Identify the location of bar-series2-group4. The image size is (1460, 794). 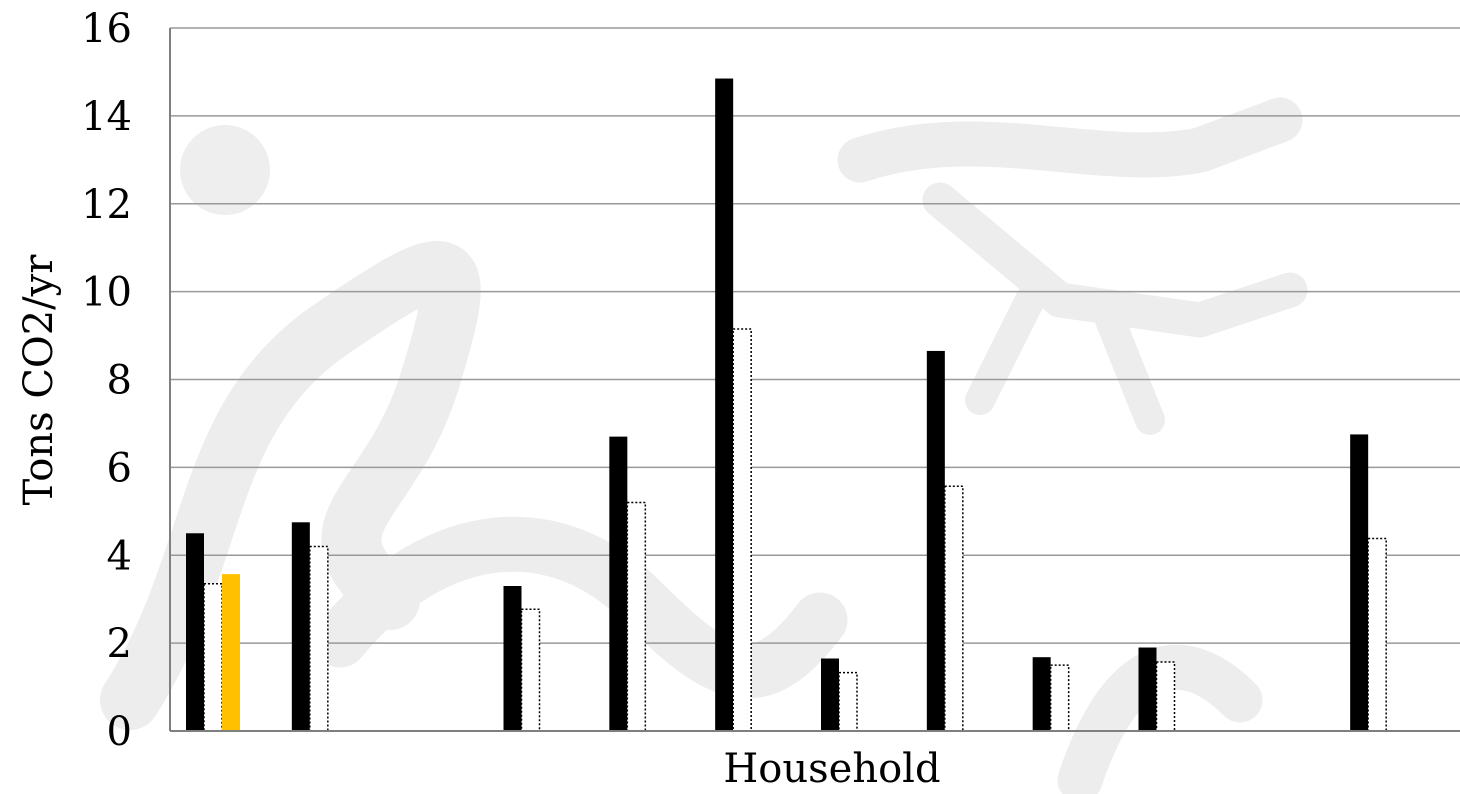
(530, 670).